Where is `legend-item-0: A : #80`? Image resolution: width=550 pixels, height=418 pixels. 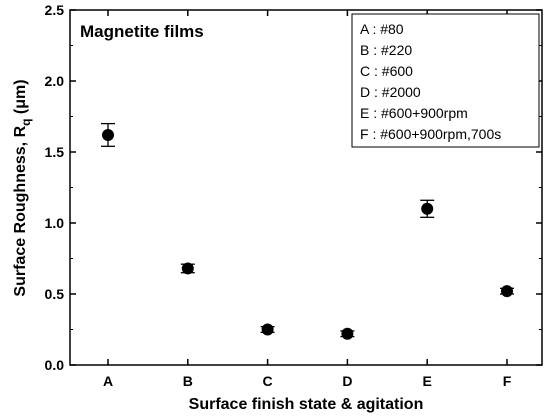 legend-item-0: A : #80 is located at coordinates (382, 29).